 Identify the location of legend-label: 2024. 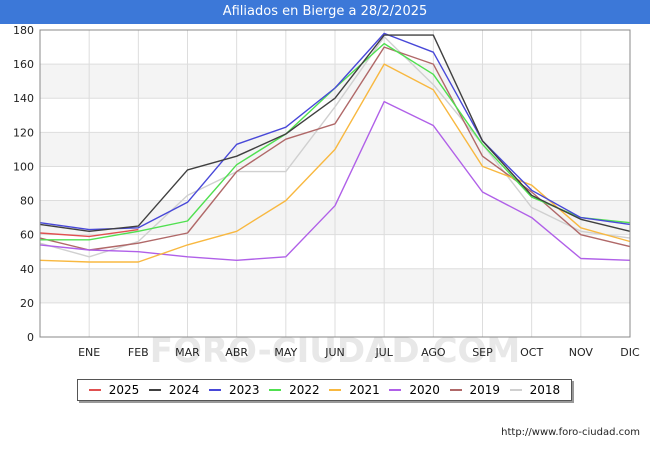
(184, 390).